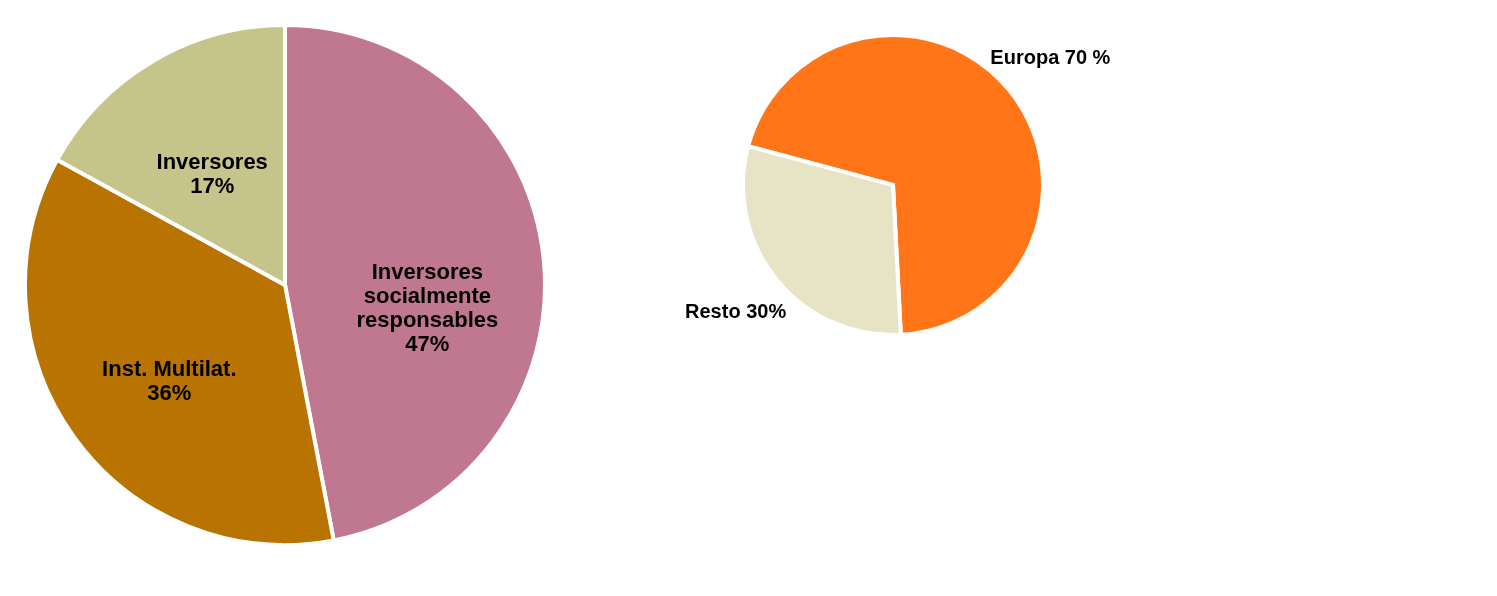 The image size is (1497, 596). What do you see at coordinates (1050, 56) in the screenshot?
I see `slice-label: Europa 70 %` at bounding box center [1050, 56].